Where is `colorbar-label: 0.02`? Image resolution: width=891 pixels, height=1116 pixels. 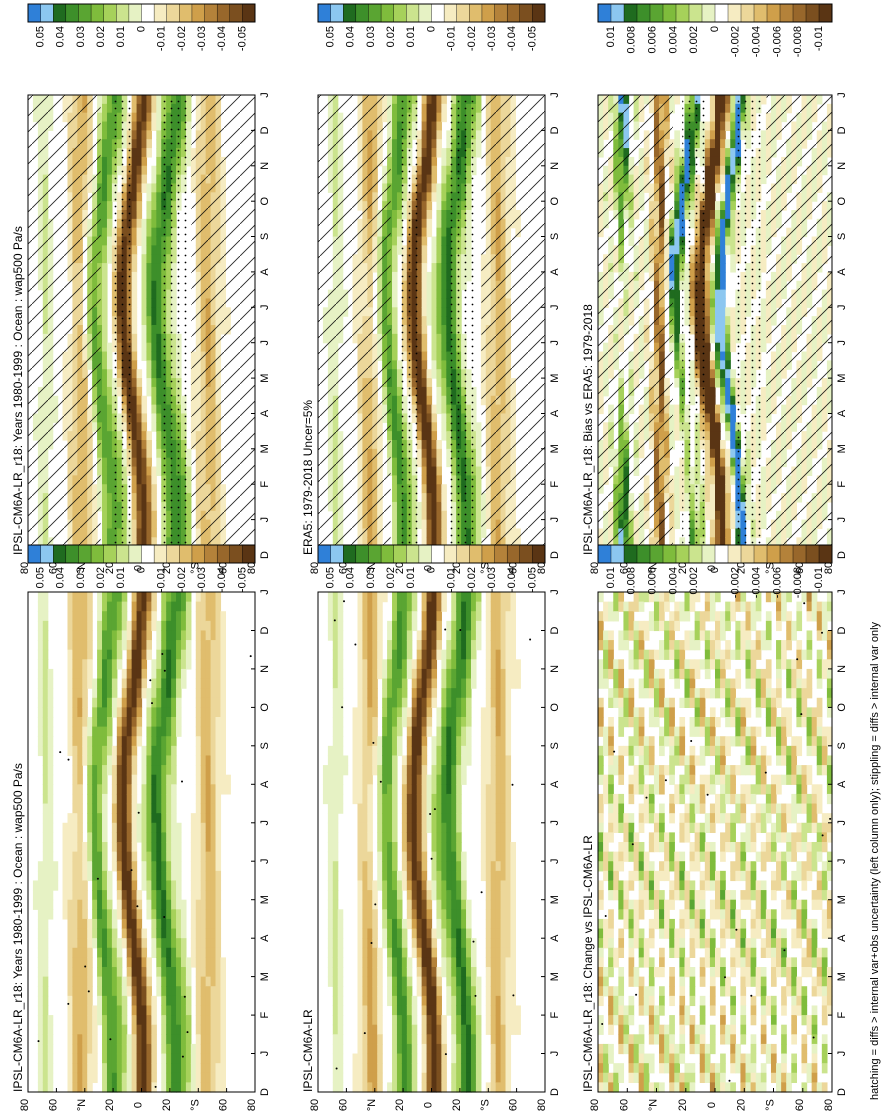
colorbar-label: 0.02 is located at coordinates (101, 577).